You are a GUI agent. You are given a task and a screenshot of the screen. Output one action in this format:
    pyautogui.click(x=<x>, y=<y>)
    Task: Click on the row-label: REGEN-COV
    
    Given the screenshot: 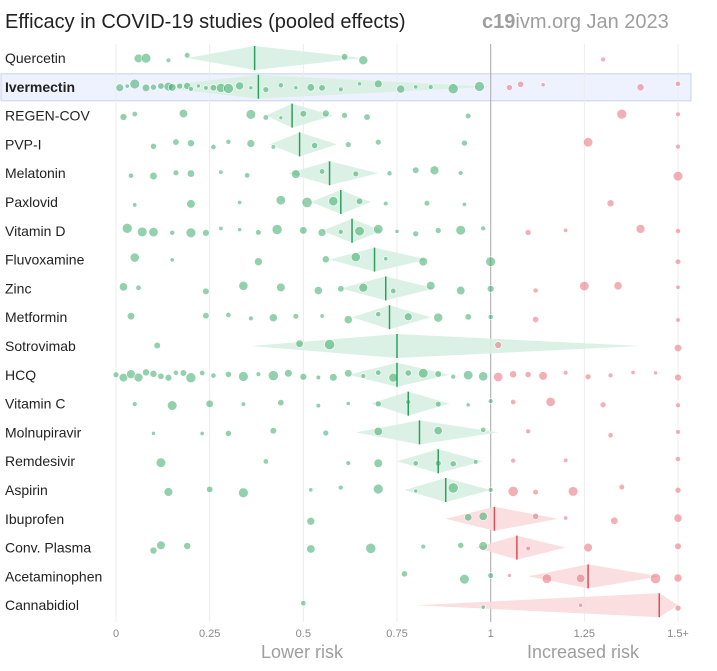 What is the action you would take?
    pyautogui.click(x=47, y=116)
    